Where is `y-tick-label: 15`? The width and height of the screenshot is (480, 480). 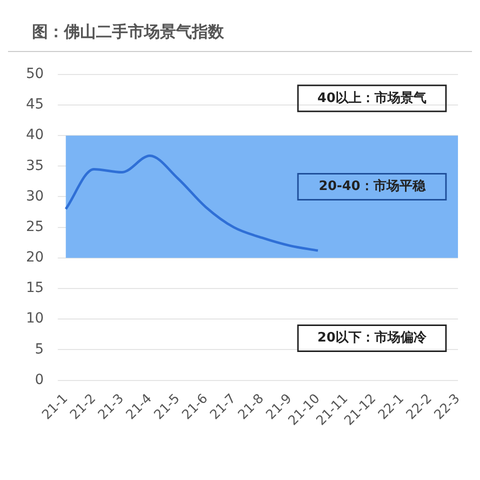
y-tick-label: 15 is located at coordinates (35, 288).